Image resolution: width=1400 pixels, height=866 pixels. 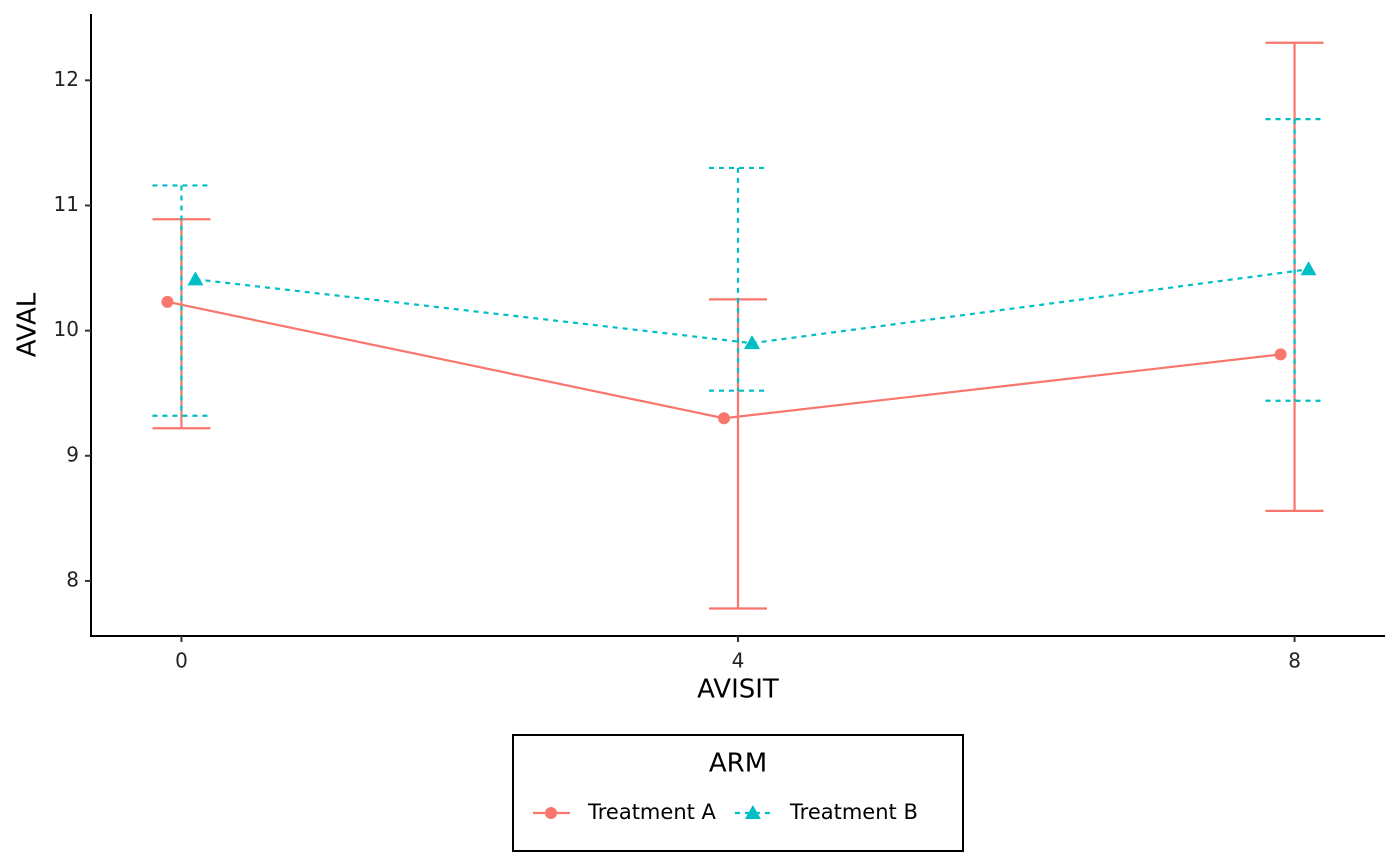 What do you see at coordinates (66, 329) in the screenshot?
I see `y-tick-label: 10` at bounding box center [66, 329].